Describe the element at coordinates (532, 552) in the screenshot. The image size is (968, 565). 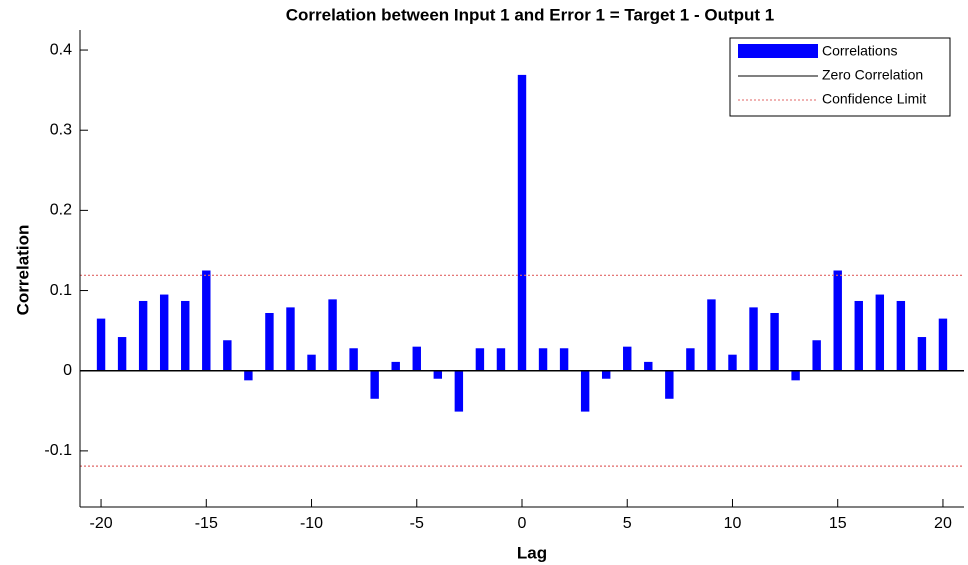
I see `x-axis-label: Lag` at that location.